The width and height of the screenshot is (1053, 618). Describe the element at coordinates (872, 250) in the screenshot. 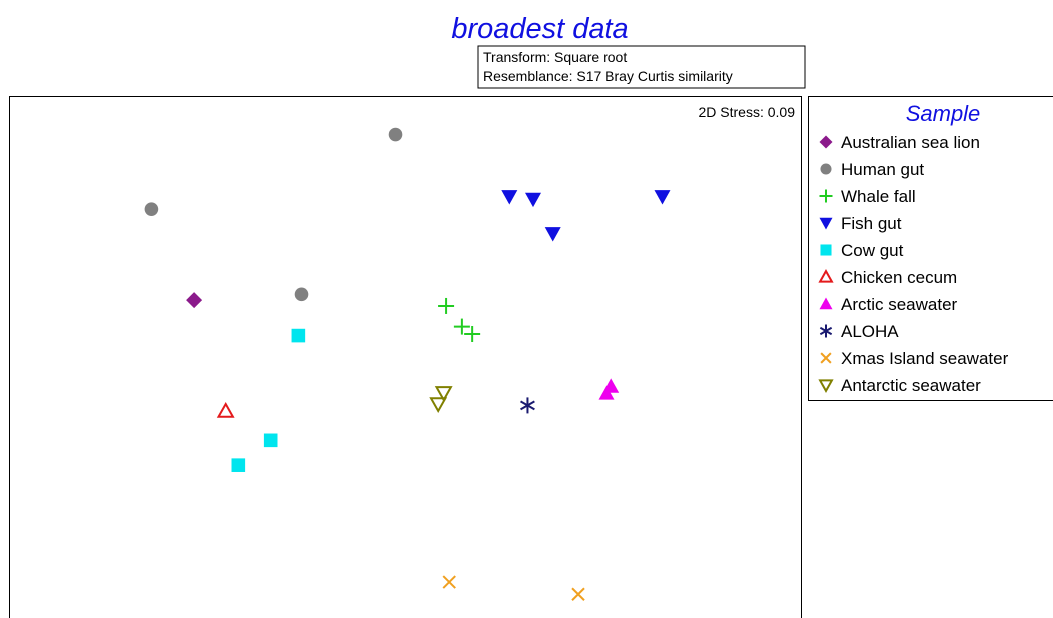

I see `legend-label-cow-gut: Cow gut` at that location.